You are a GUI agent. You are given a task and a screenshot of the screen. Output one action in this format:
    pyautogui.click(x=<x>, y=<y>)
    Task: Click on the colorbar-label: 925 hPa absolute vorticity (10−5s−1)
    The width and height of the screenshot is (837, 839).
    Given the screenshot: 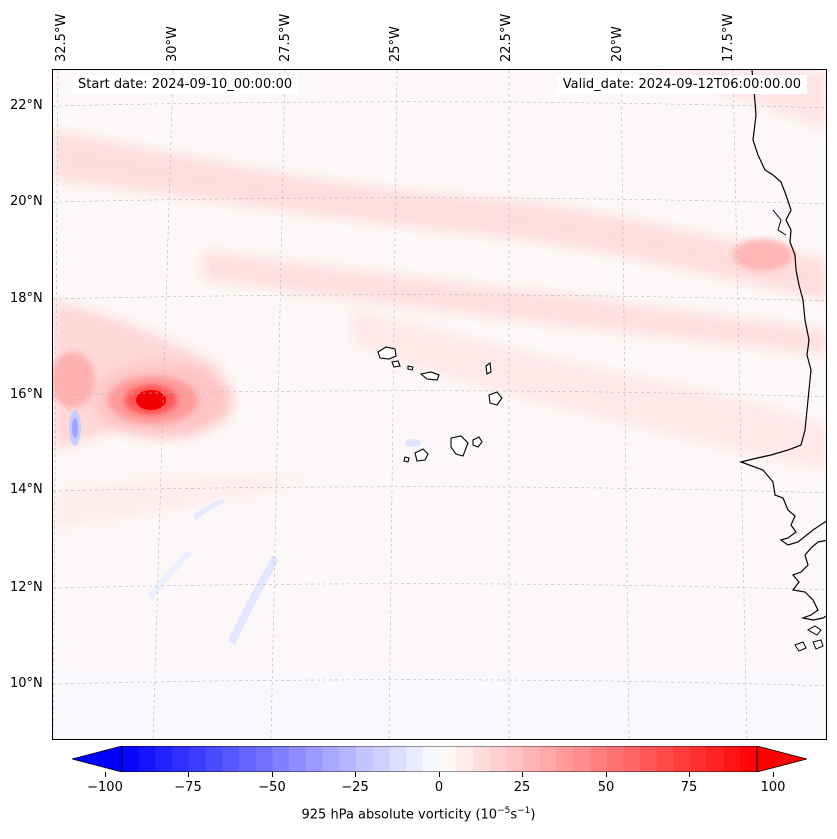 What is the action you would take?
    pyautogui.click(x=418, y=814)
    